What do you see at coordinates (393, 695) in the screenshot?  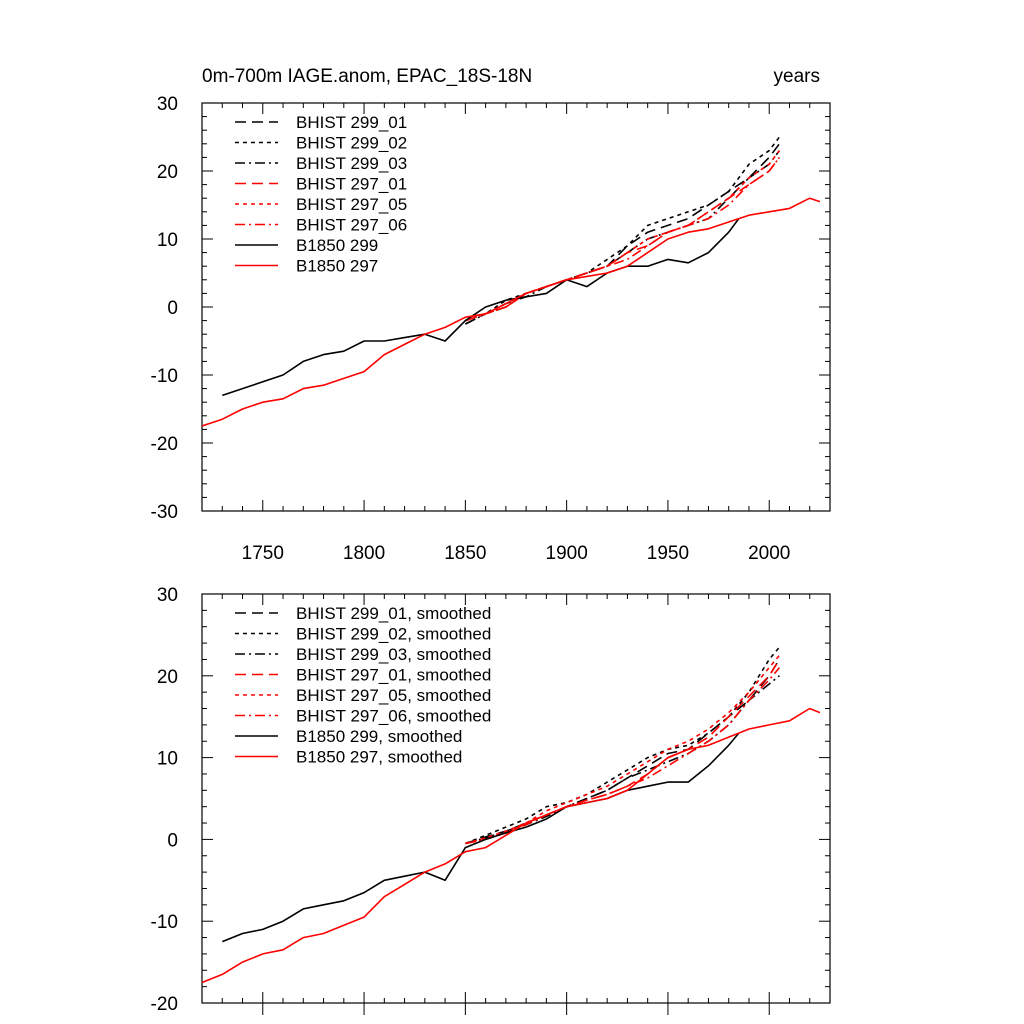 I see `legend-label: BHIST 297_05, smoothed` at bounding box center [393, 695].